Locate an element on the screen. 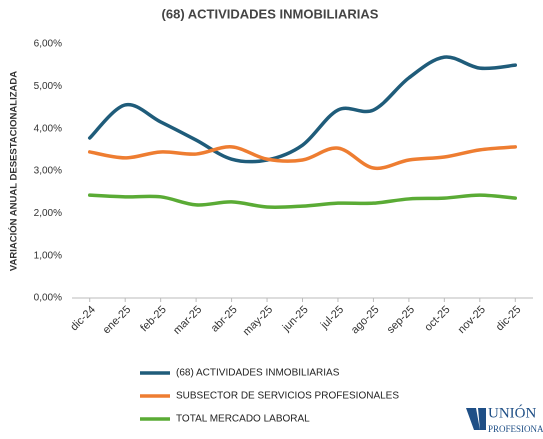  x-tick-label: jul-25 is located at coordinates (332, 318).